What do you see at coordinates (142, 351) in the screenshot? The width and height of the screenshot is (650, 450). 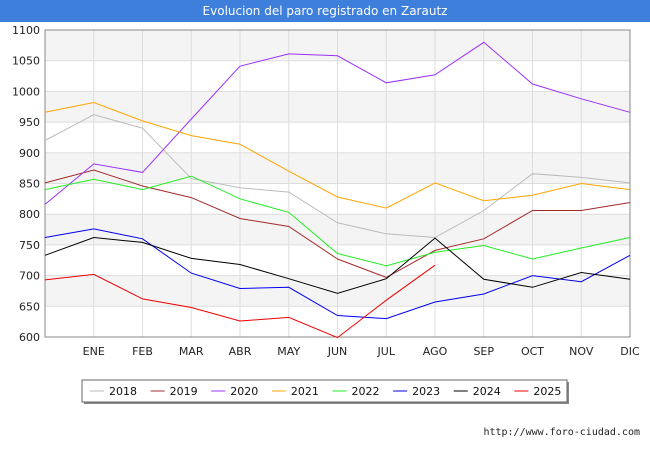 I see `x-tick-label: FEB` at bounding box center [142, 351].